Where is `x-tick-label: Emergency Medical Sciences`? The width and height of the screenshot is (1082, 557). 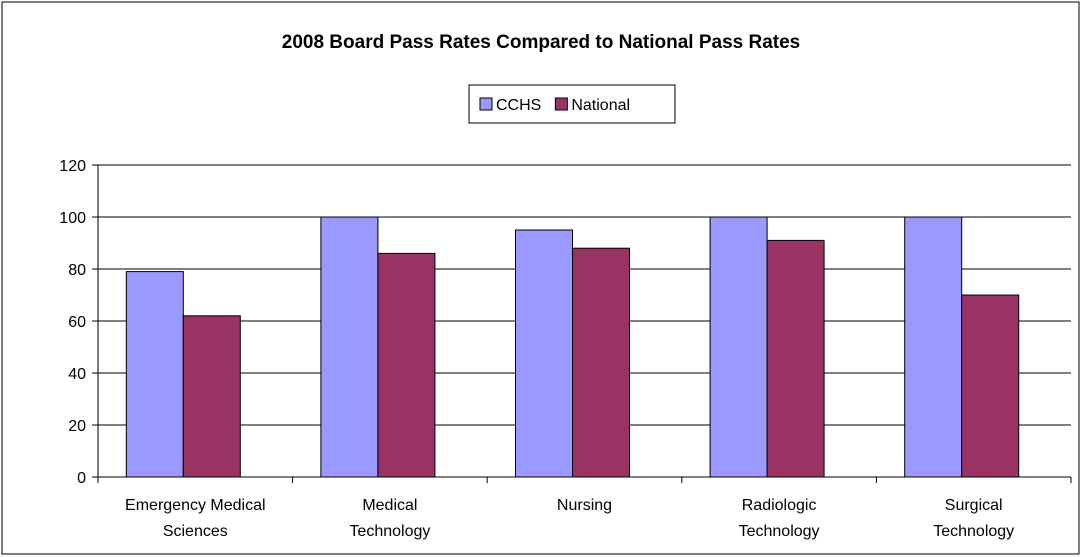 x-tick-label: Emergency Medical Sciences is located at coordinates (195, 518).